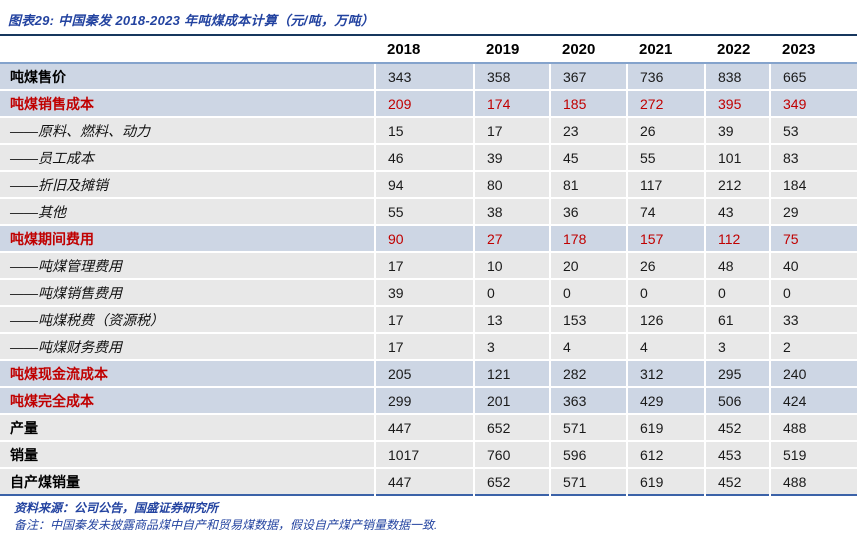 The height and width of the screenshot is (534, 857). Describe the element at coordinates (187, 401) in the screenshot. I see `row-label-cell: 吨煤完全成本` at that location.